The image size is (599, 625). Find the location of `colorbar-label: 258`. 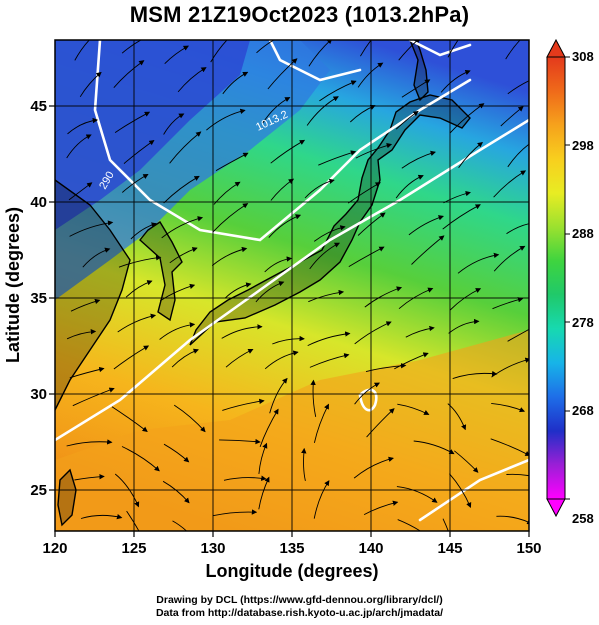

colorbar-label: 258 is located at coordinates (583, 518).